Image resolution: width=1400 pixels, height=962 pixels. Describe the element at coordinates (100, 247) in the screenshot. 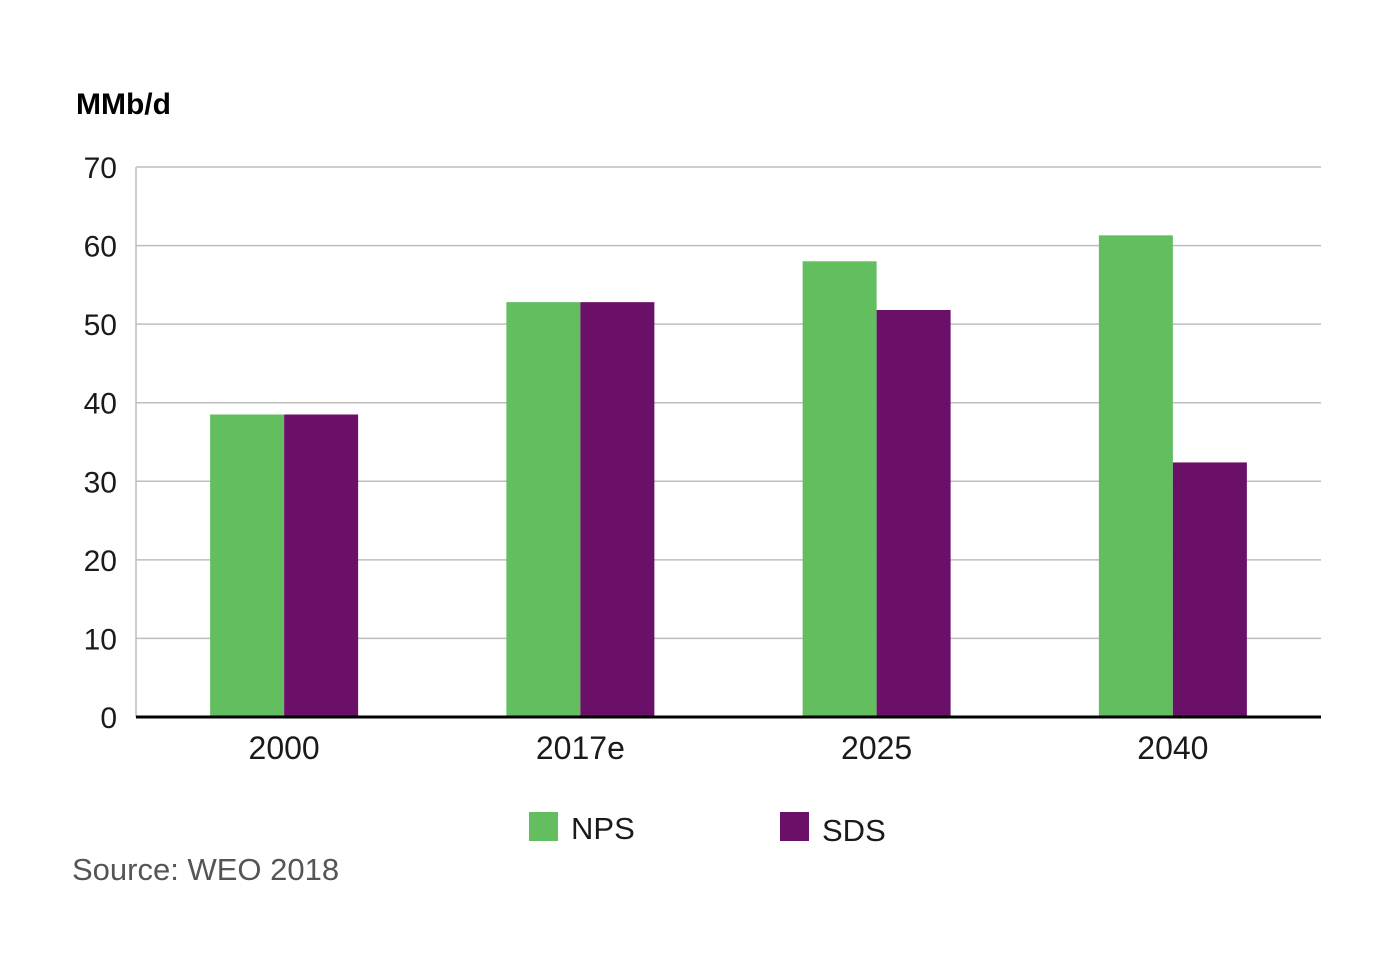

I see `y-tick-label: 60` at that location.